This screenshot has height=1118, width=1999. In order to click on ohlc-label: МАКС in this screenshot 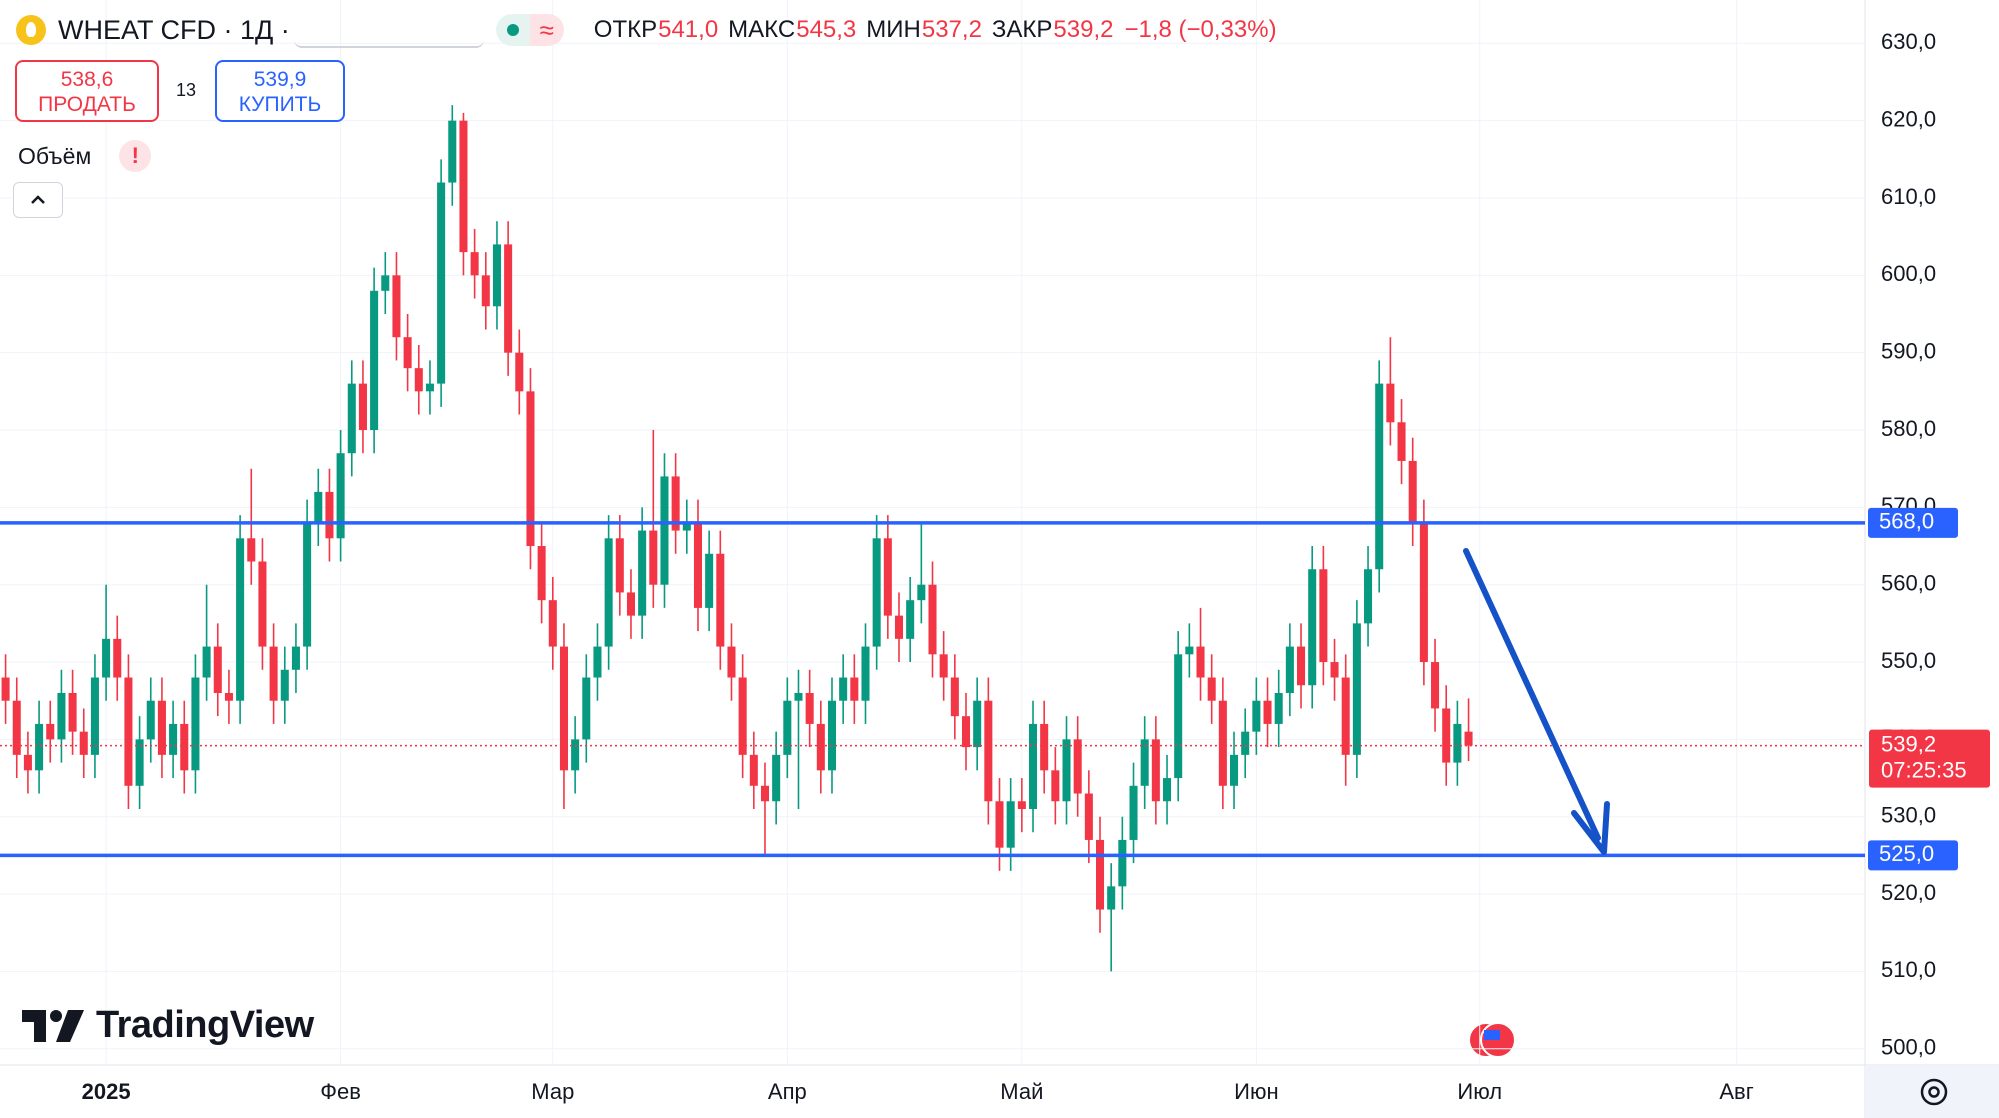, I will do `click(762, 29)`.